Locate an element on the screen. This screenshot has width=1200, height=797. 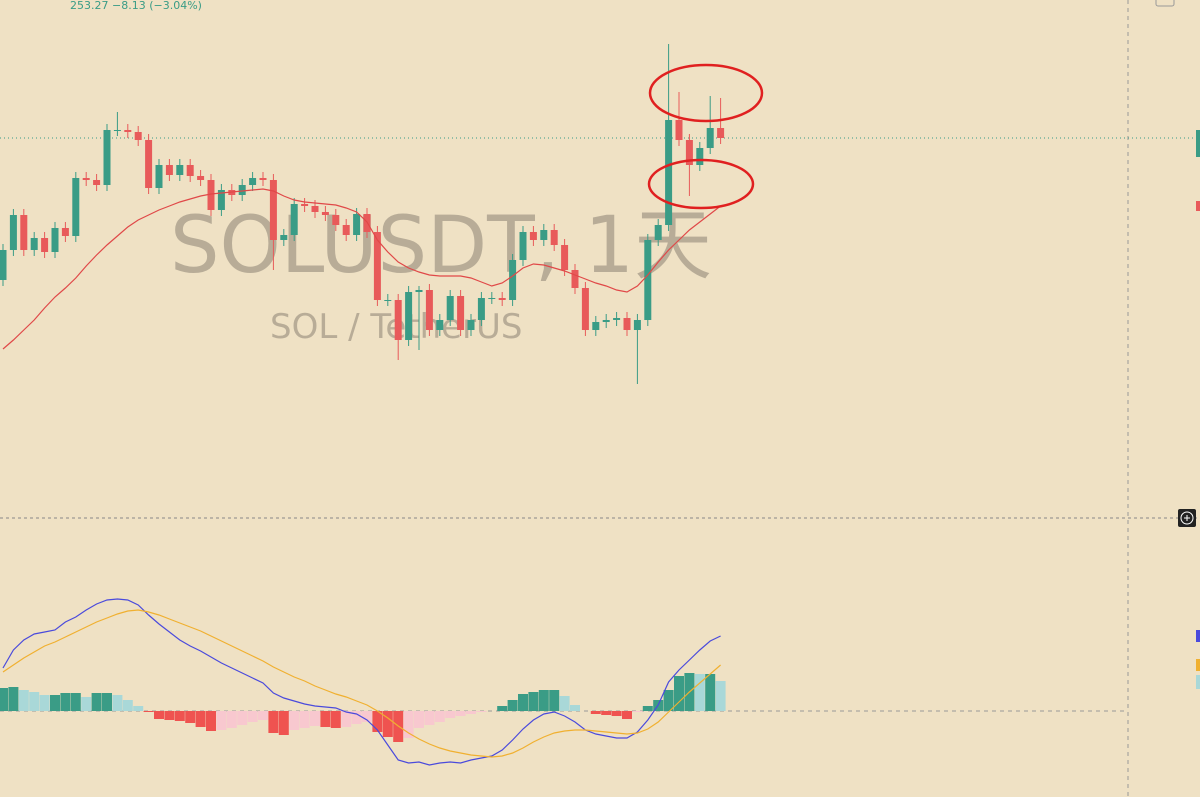
ma-marker is located at coordinates (1198, 206).